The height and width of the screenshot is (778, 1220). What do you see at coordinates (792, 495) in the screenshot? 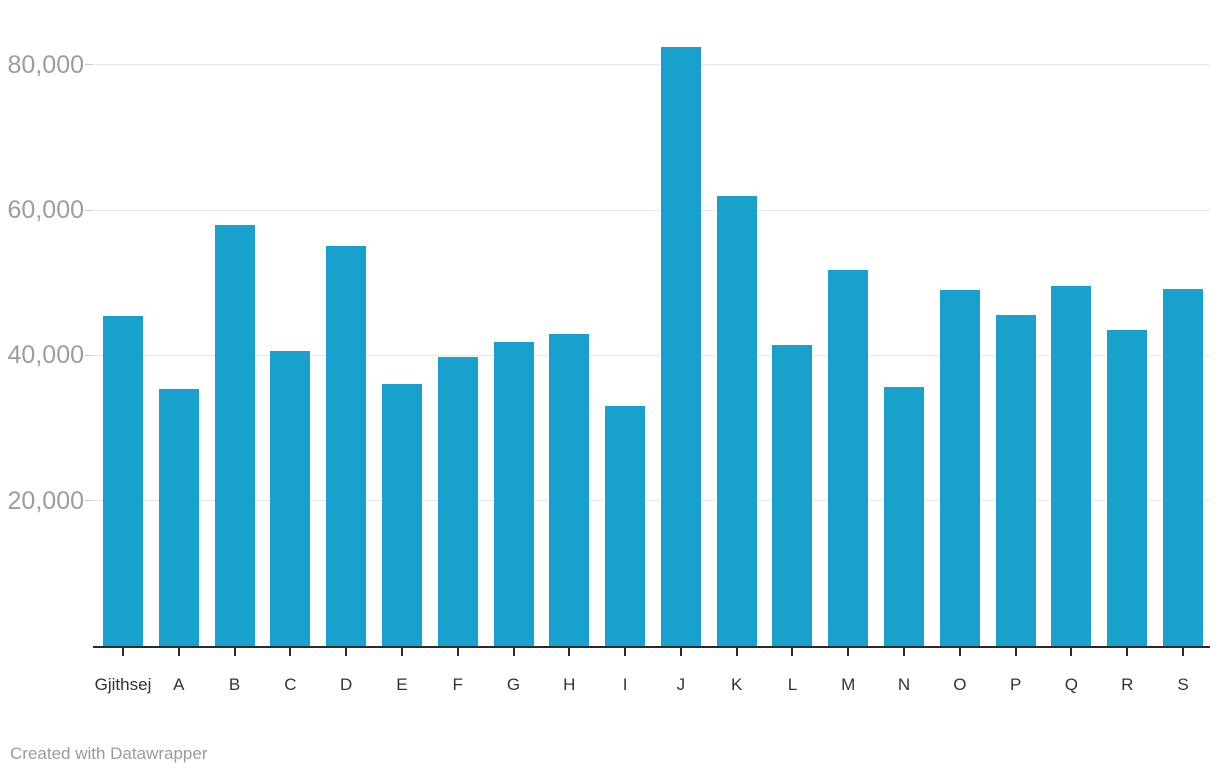
I see `bar-L` at bounding box center [792, 495].